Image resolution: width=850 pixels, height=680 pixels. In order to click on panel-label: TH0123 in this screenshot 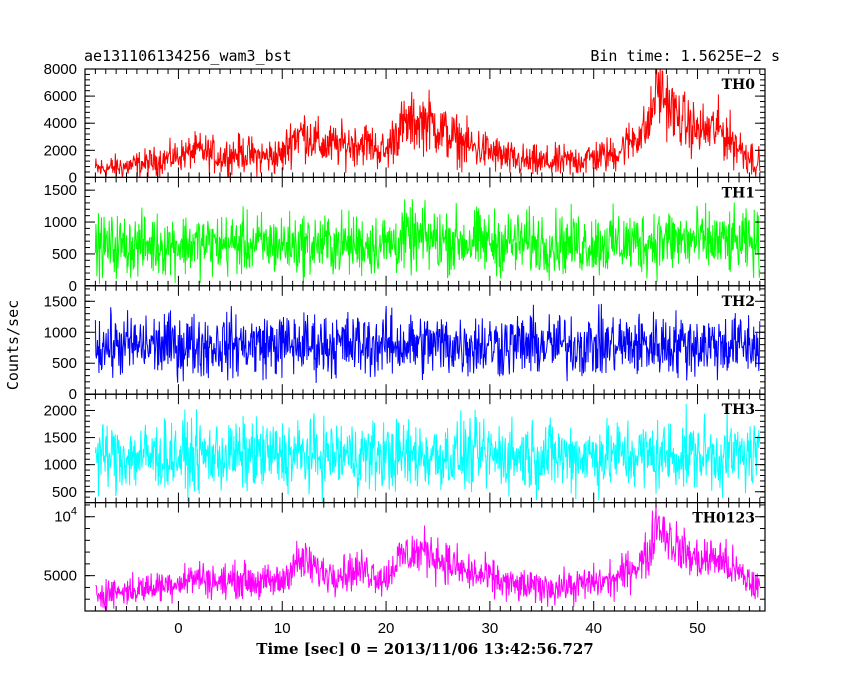, I will do `click(723, 519)`.